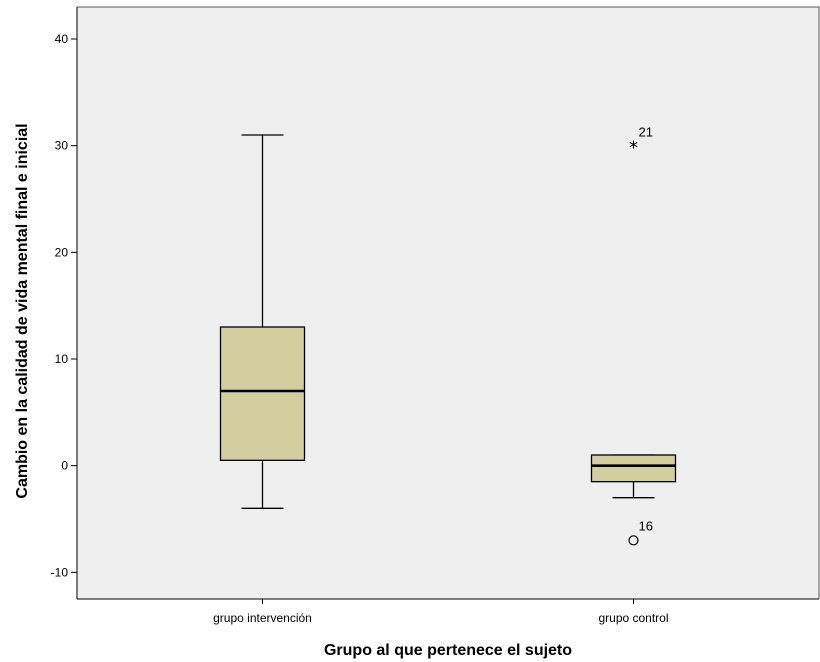 This screenshot has height=662, width=820. Describe the element at coordinates (64, 466) in the screenshot. I see `y-tick-label: 0` at that location.